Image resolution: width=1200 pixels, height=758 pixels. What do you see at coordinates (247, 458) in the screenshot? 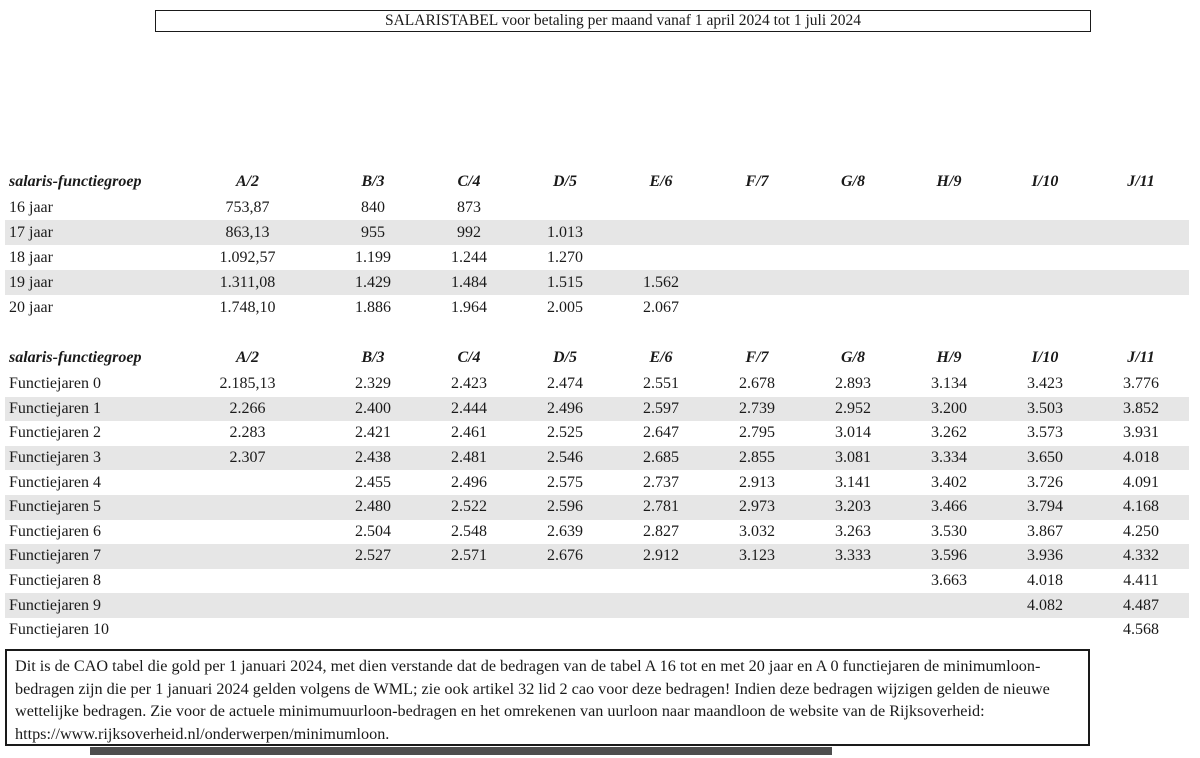
I see `cell: 2.307` at bounding box center [247, 458].